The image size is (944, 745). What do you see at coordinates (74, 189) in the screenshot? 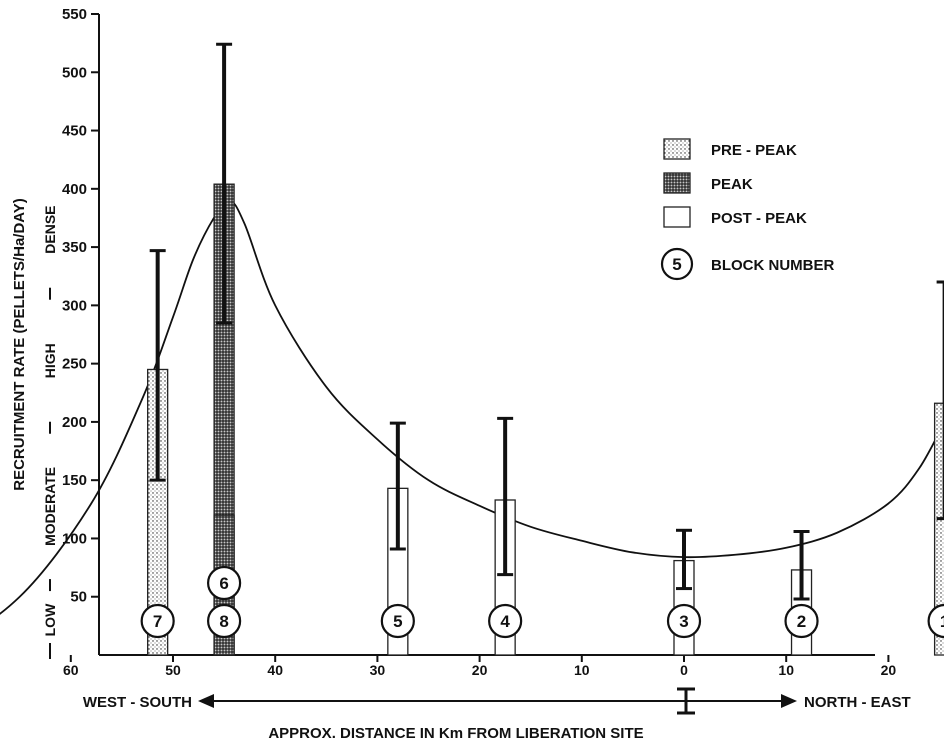
I see `y-tick-label: 400` at bounding box center [74, 189].